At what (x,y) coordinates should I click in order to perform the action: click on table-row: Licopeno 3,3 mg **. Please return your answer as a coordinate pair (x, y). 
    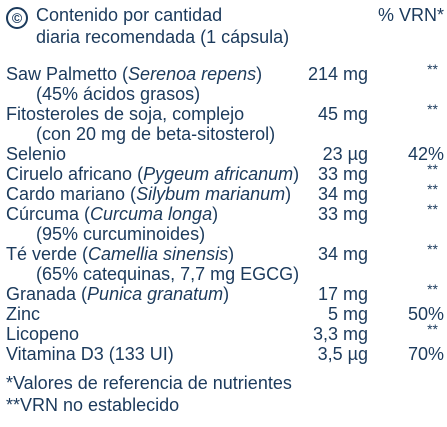
    Looking at the image, I should click on (225, 332).